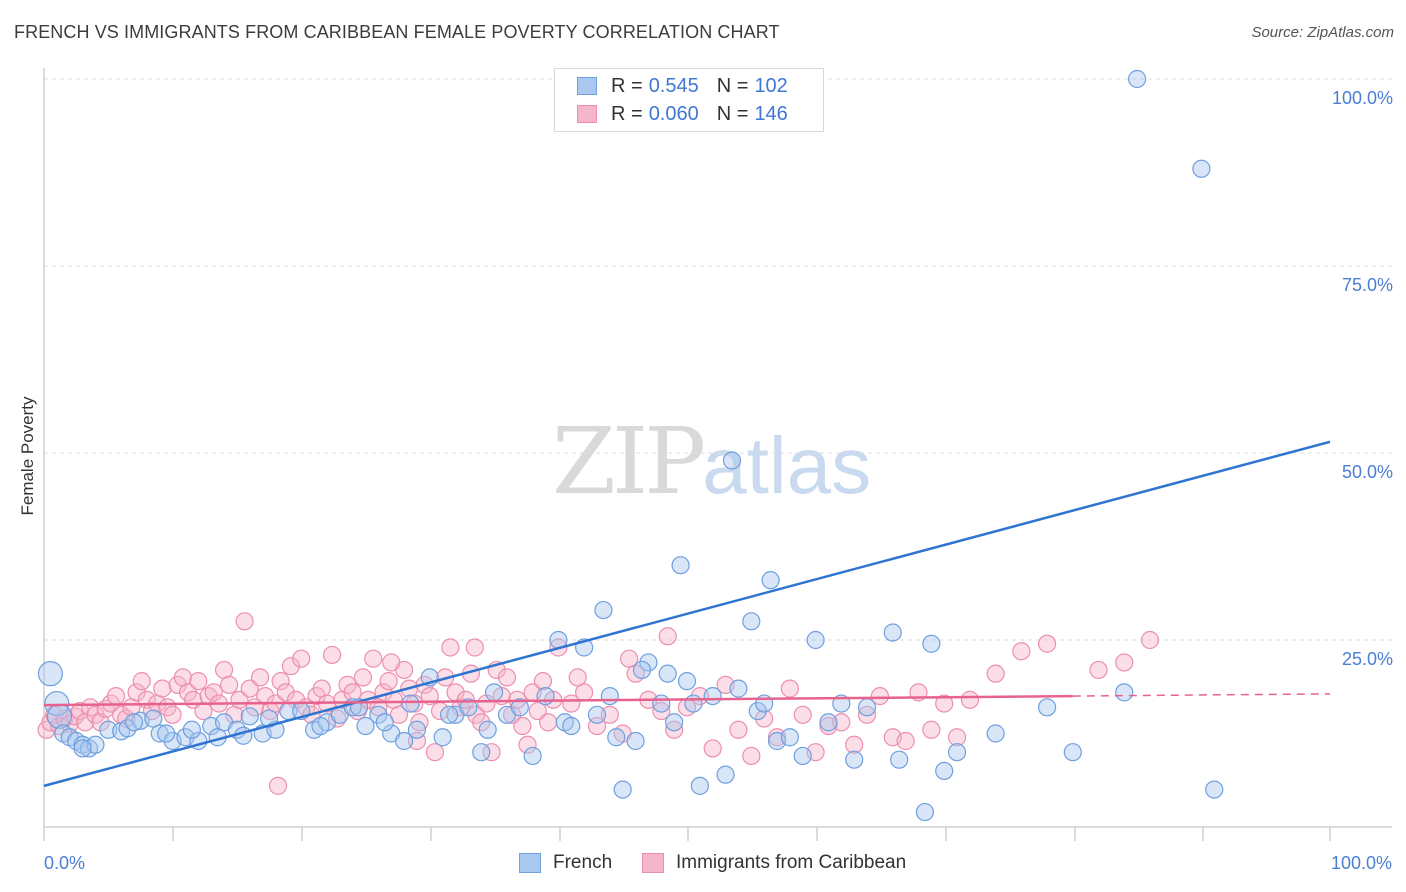 The height and width of the screenshot is (892, 1406). What do you see at coordinates (787, 465) in the screenshot?
I see `watermark-atlas: atlas` at bounding box center [787, 465].